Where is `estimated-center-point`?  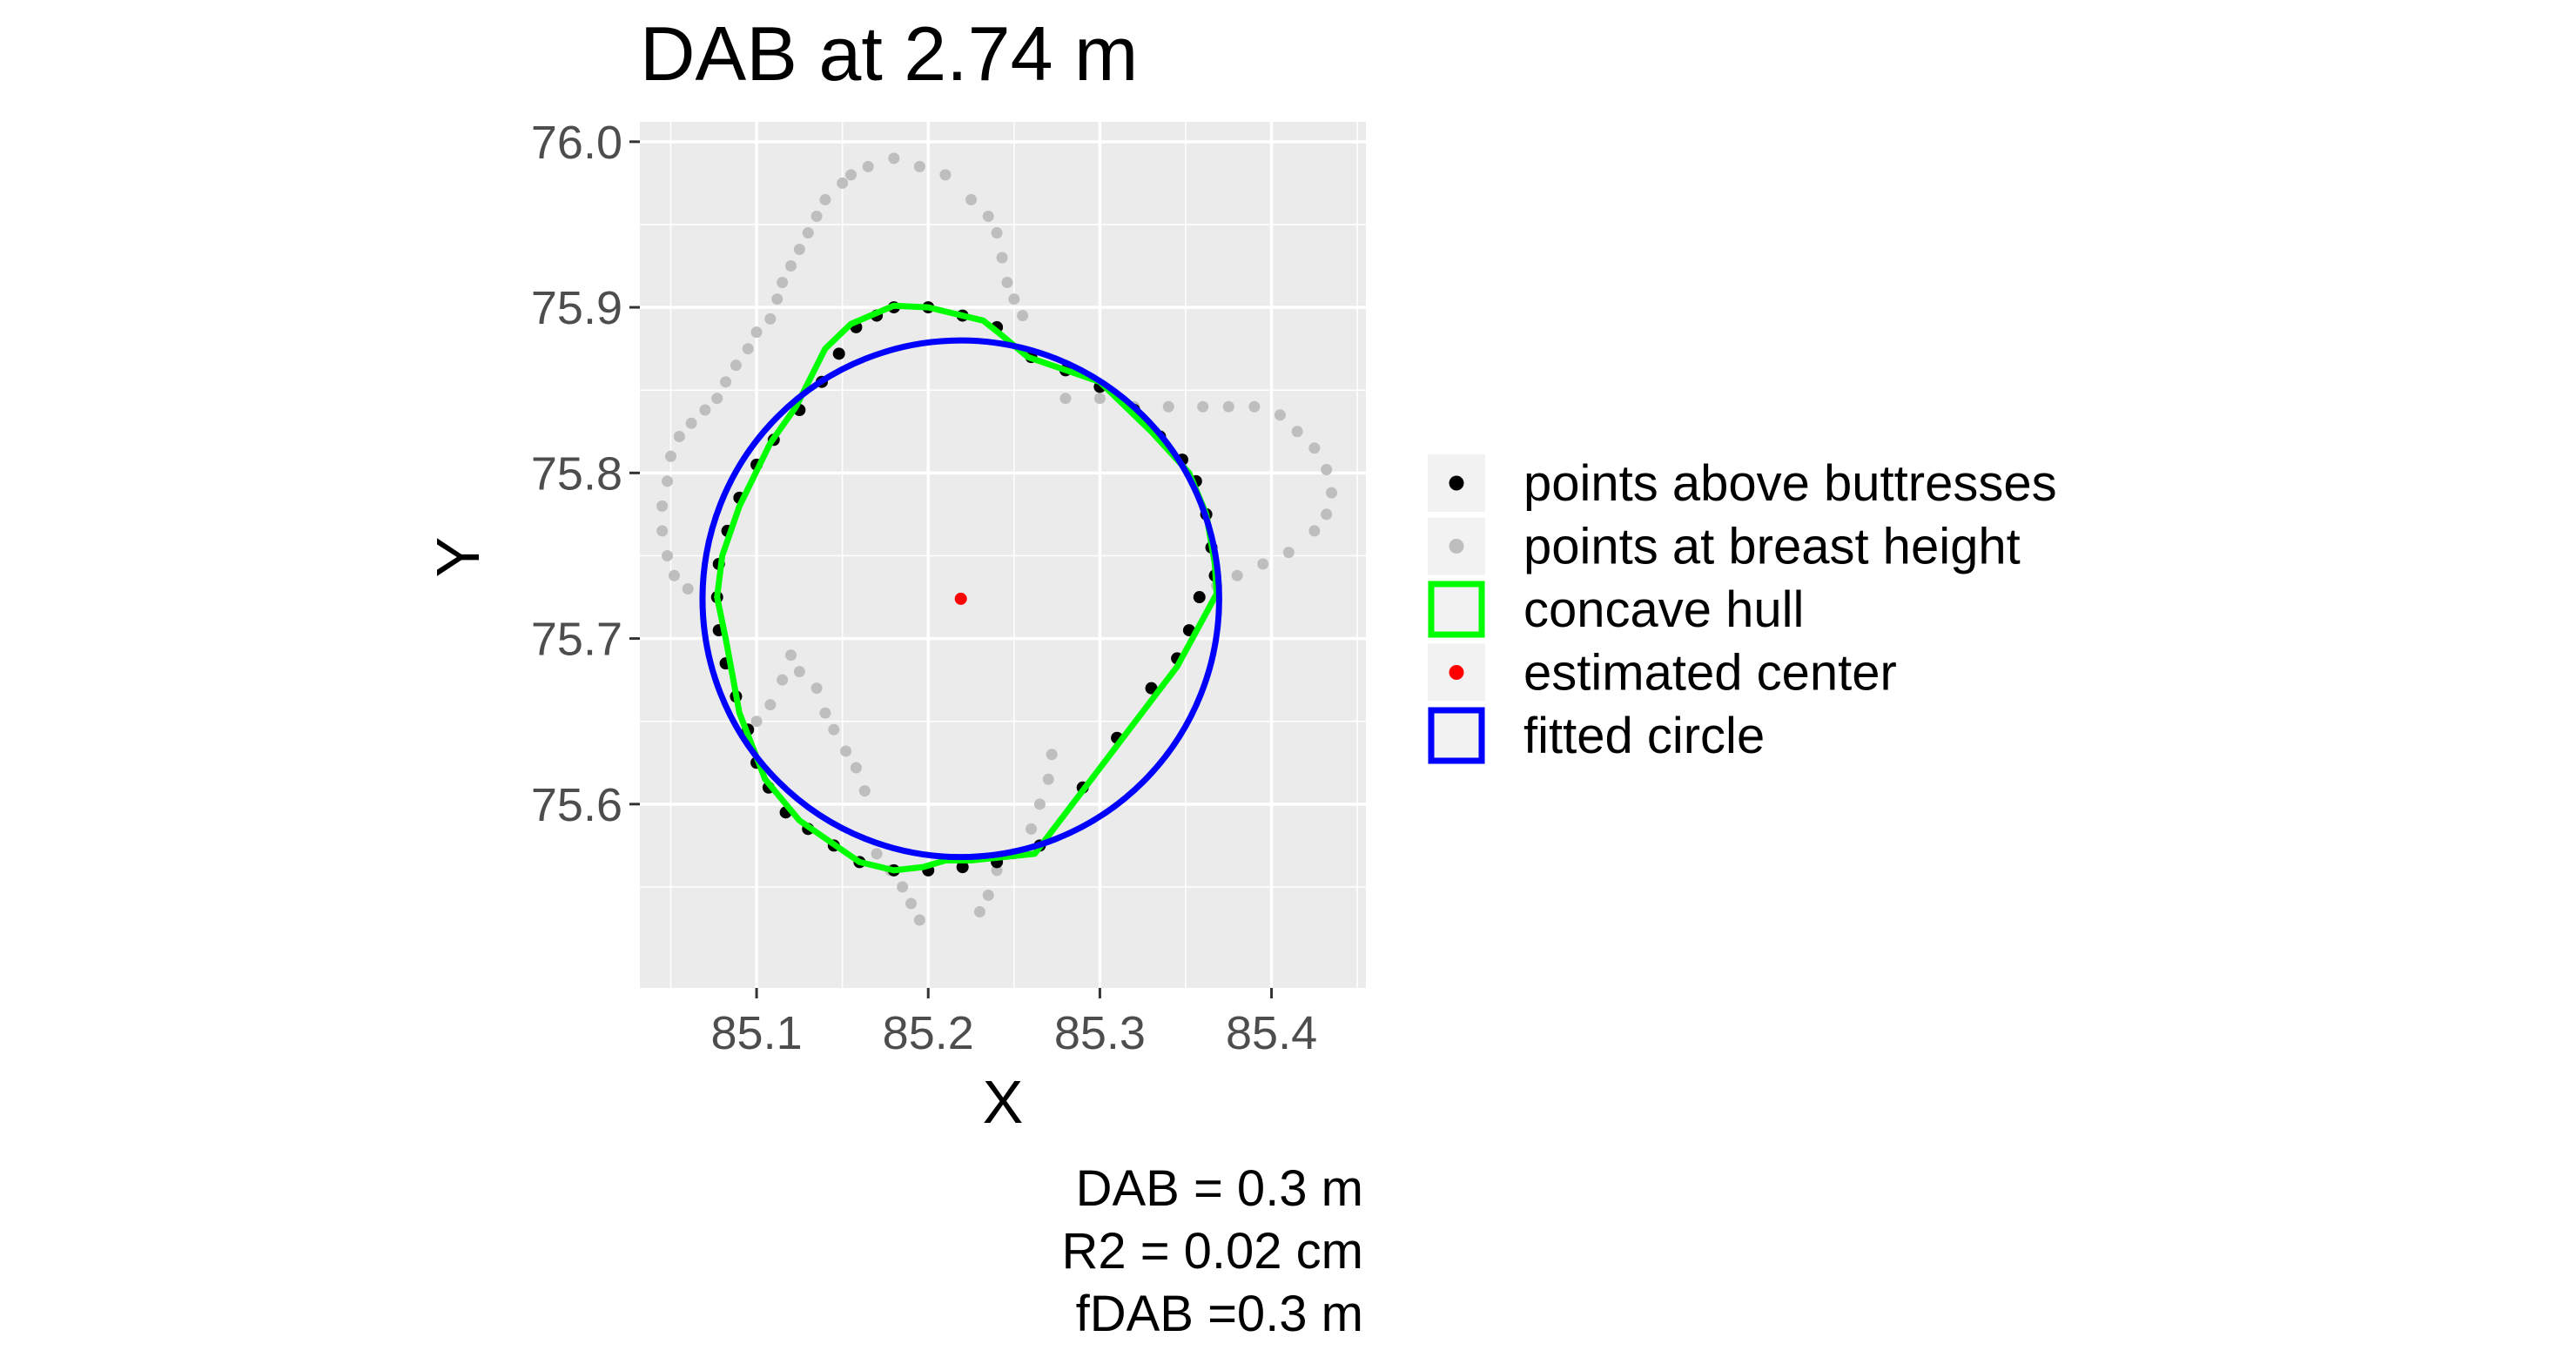
estimated-center-point is located at coordinates (960, 598).